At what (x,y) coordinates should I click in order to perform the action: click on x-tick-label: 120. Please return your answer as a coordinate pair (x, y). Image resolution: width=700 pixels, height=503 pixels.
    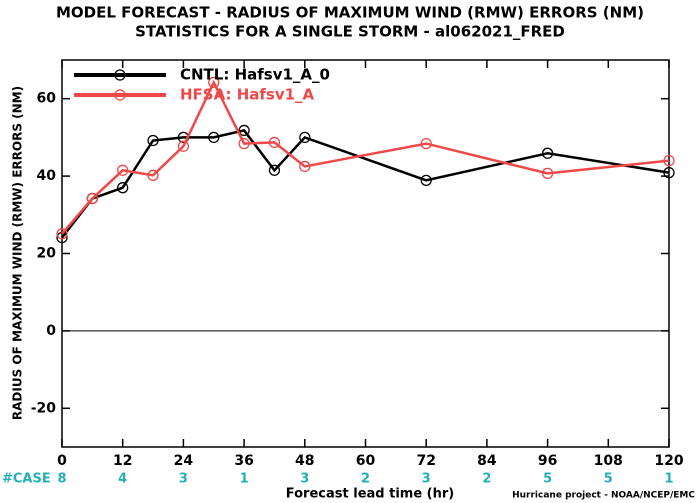
    Looking at the image, I should click on (668, 461).